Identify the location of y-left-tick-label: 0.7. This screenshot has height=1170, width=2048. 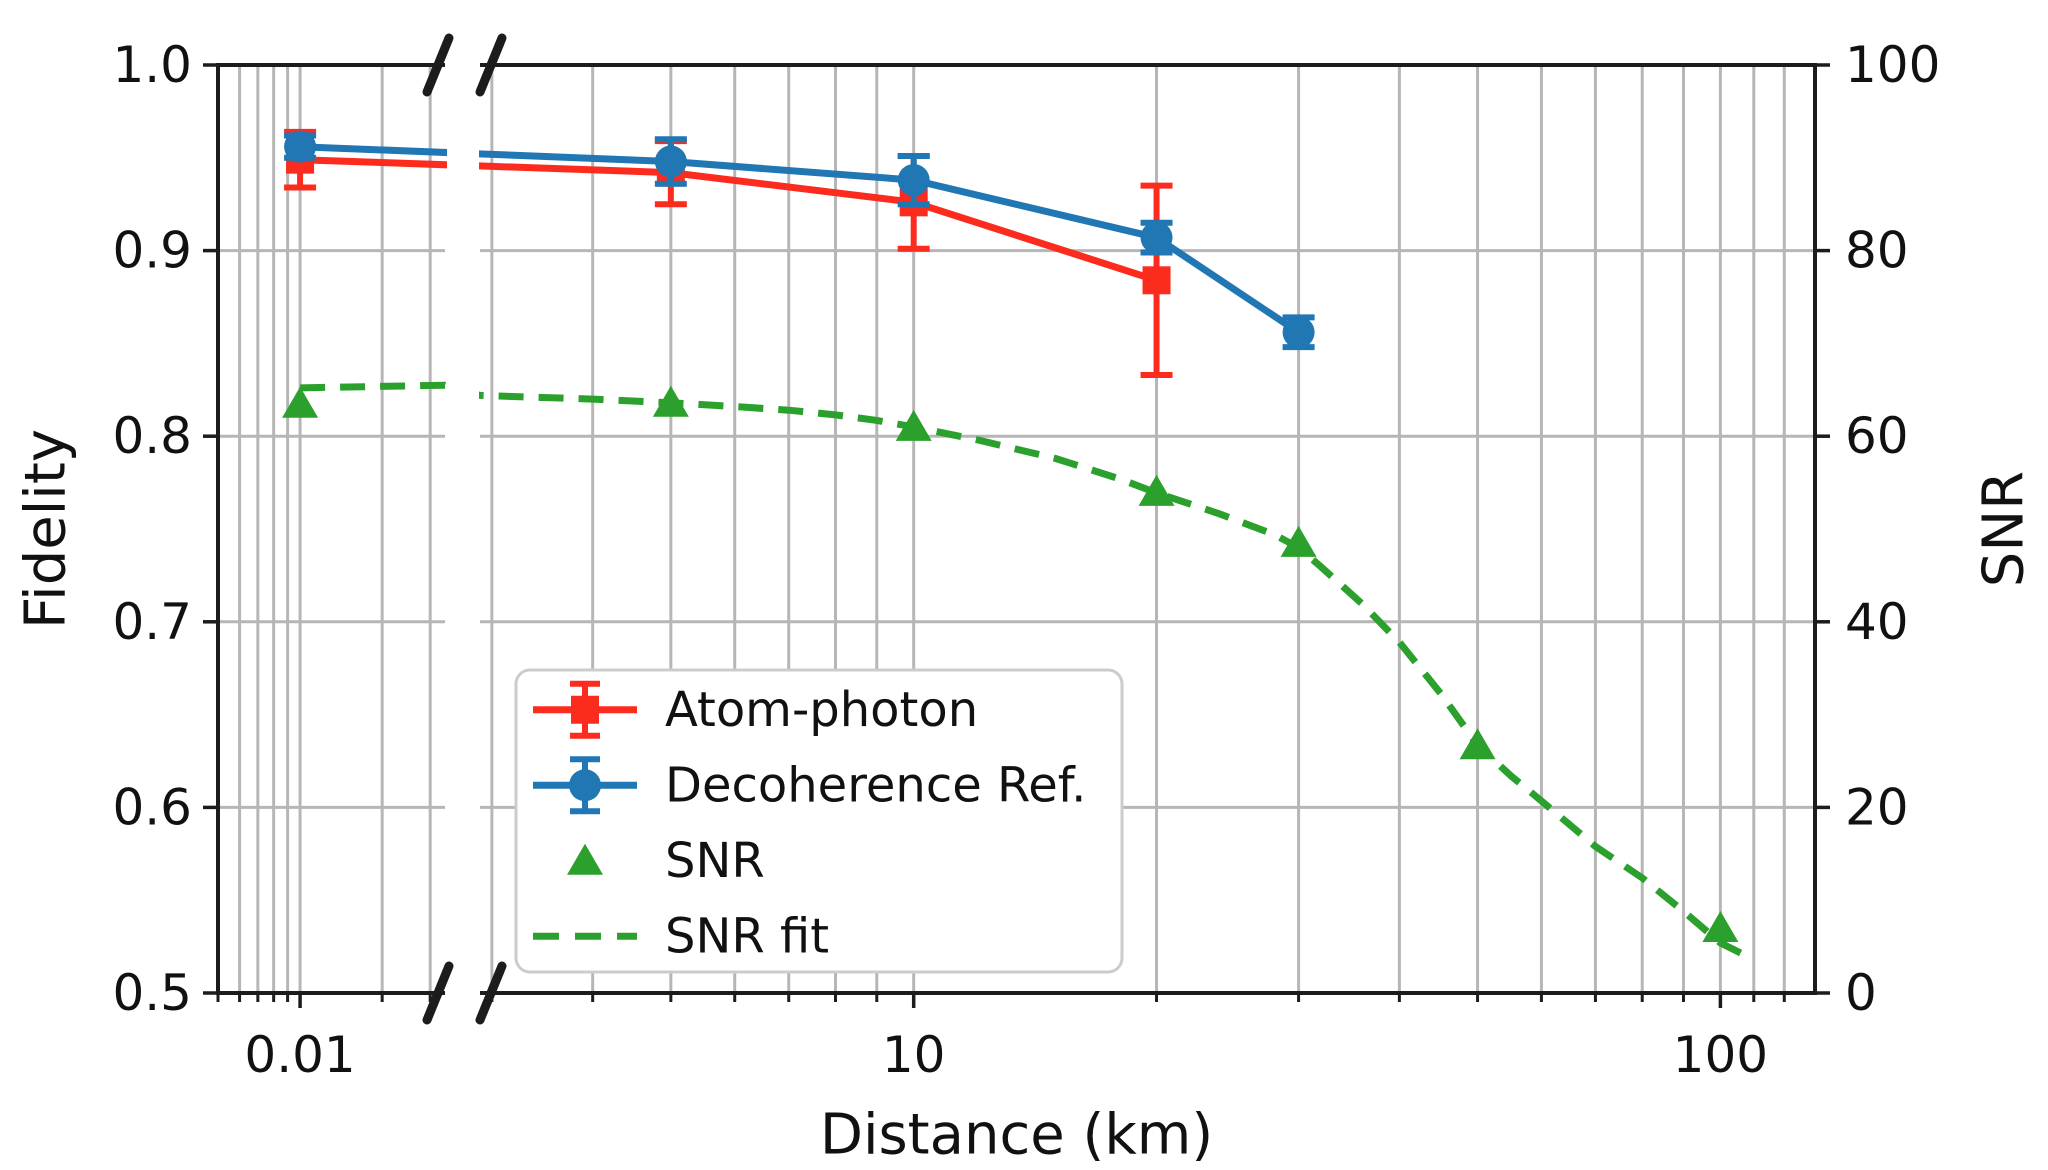
(152, 622).